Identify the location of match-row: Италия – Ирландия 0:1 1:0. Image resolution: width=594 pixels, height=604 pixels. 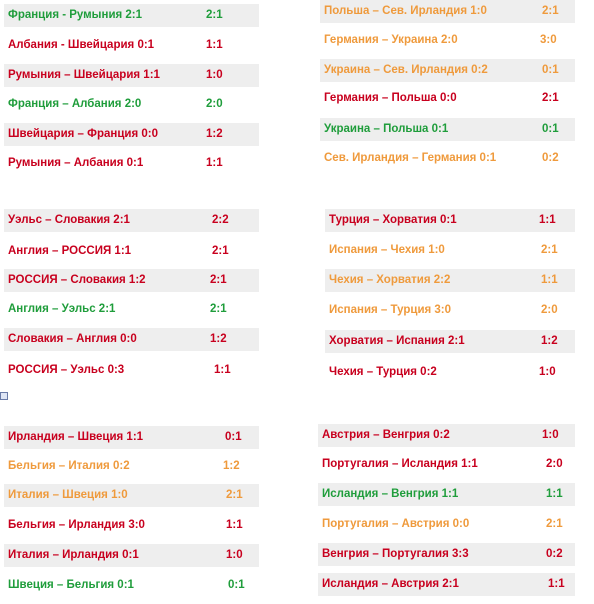
(131, 555).